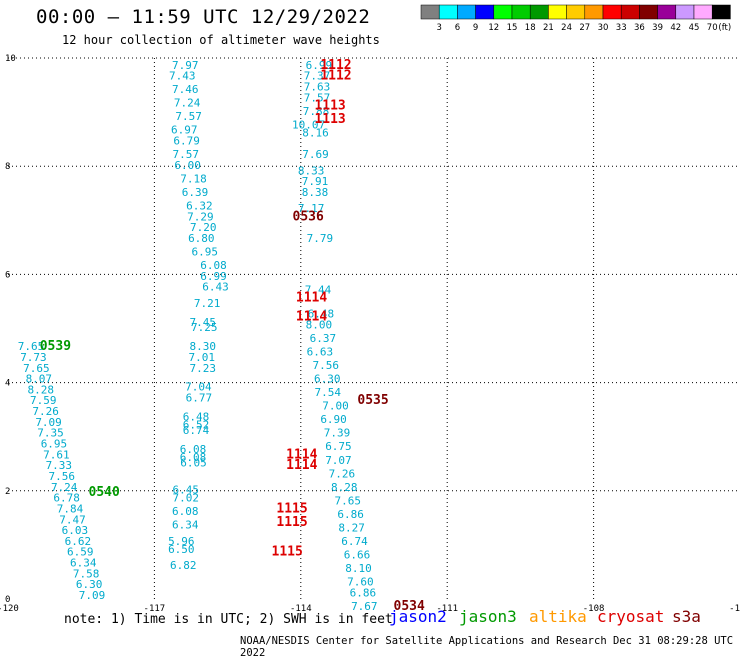  Describe the element at coordinates (31, 346) in the screenshot. I see `wave-height-label: 7.65` at that location.